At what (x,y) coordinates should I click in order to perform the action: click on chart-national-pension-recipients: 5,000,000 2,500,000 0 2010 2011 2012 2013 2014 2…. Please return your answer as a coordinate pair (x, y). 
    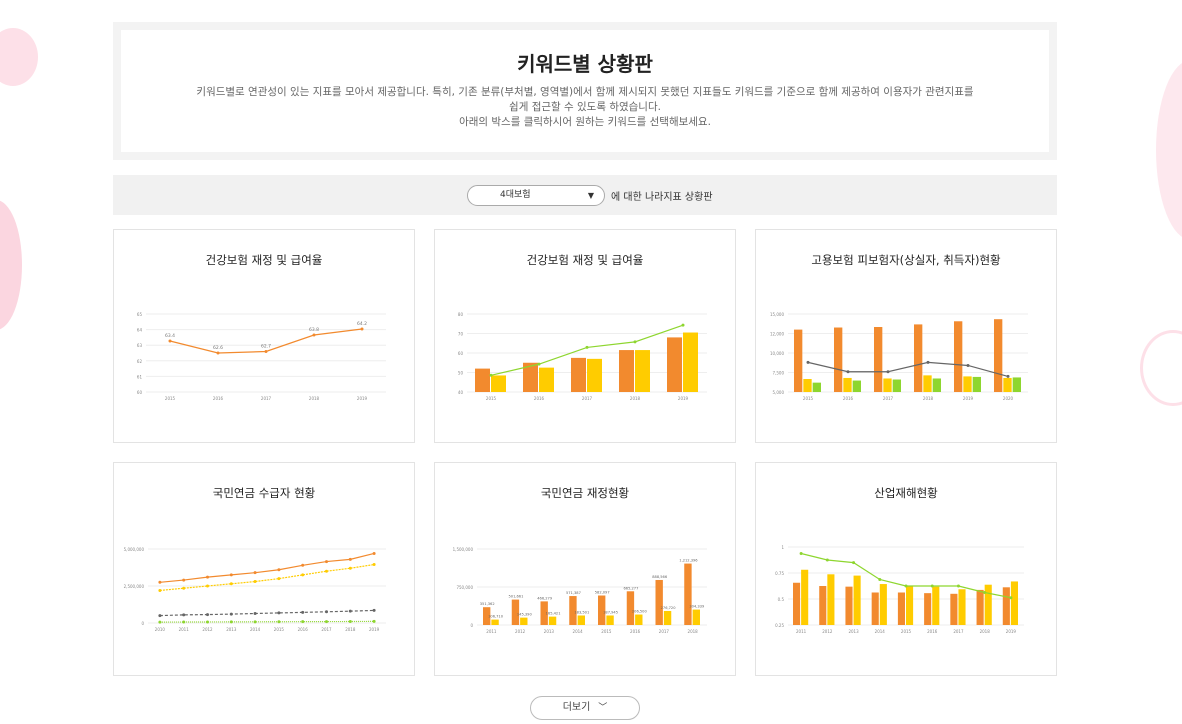
    Looking at the image, I should click on (255, 589).